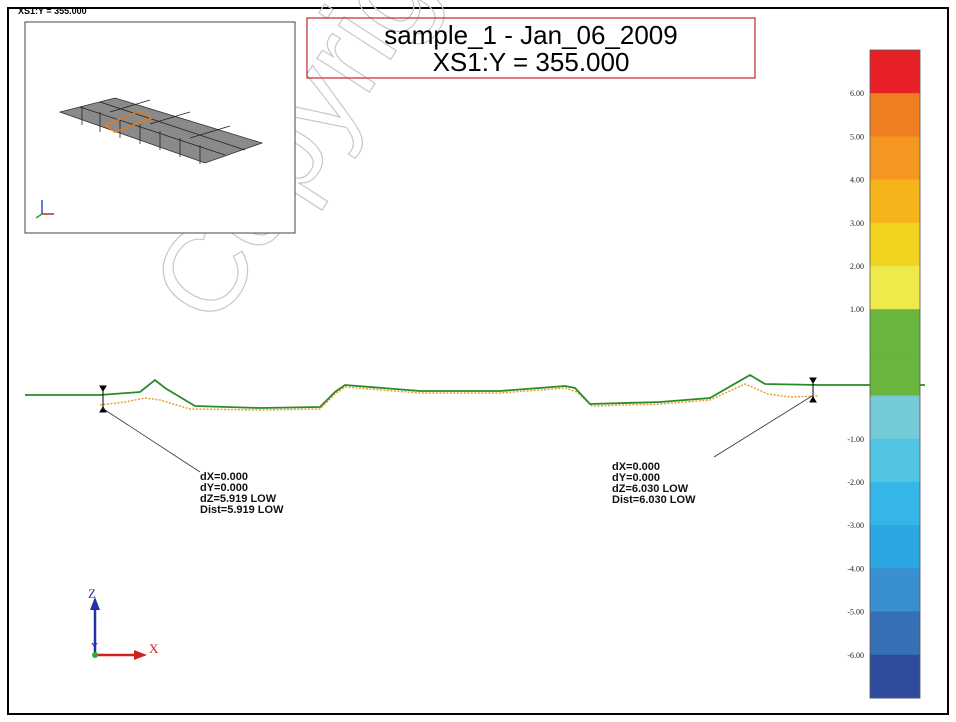  Describe the element at coordinates (857, 266) in the screenshot. I see `scale-label: 2.00` at that location.